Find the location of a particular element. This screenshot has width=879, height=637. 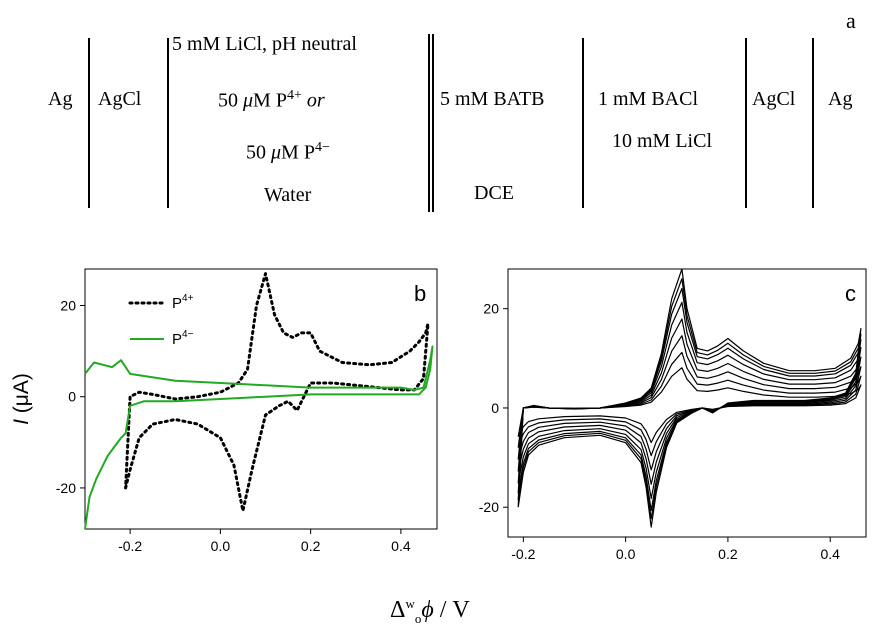

b-xtick-label: 0.4 is located at coordinates (401, 546).